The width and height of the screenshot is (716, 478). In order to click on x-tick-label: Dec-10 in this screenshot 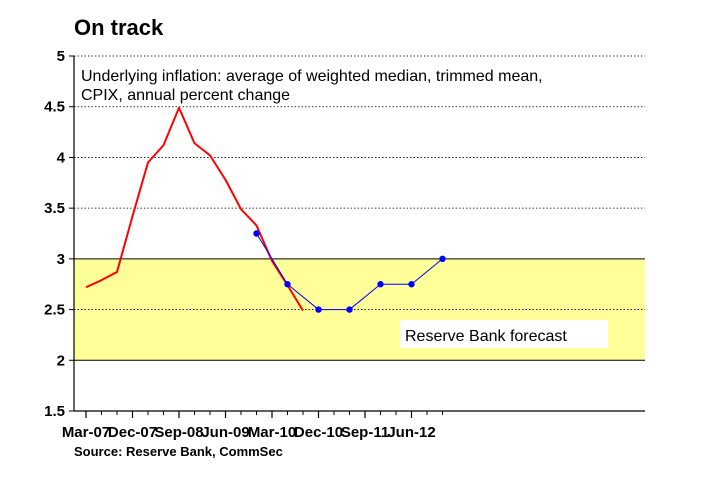, I will do `click(318, 432)`.